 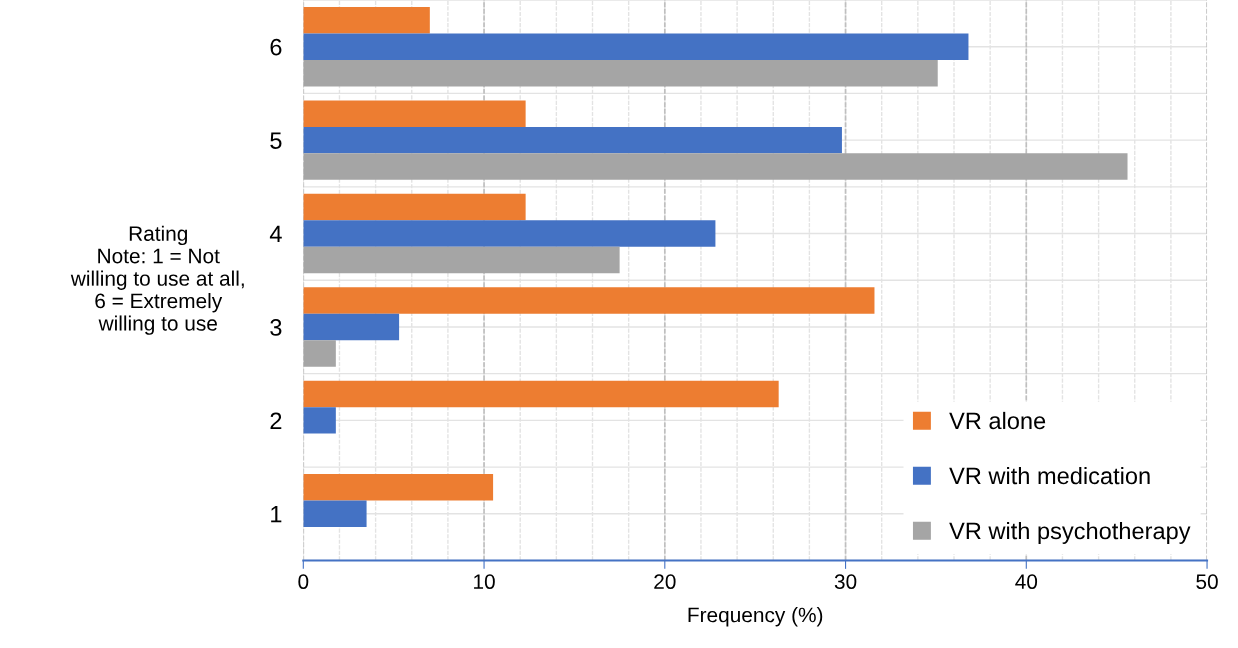 I want to click on x-tick-label: 40, so click(x=1026, y=582).